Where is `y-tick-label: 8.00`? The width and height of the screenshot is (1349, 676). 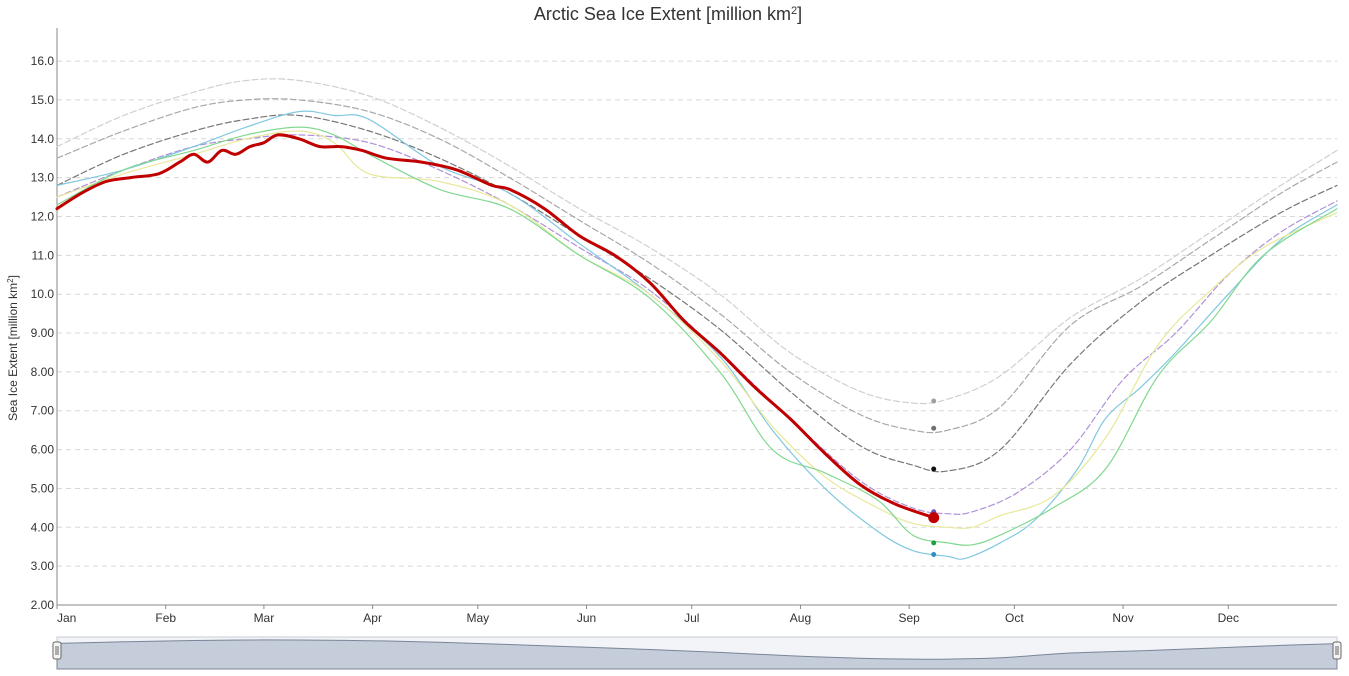 y-tick-label: 8.00 is located at coordinates (43, 372).